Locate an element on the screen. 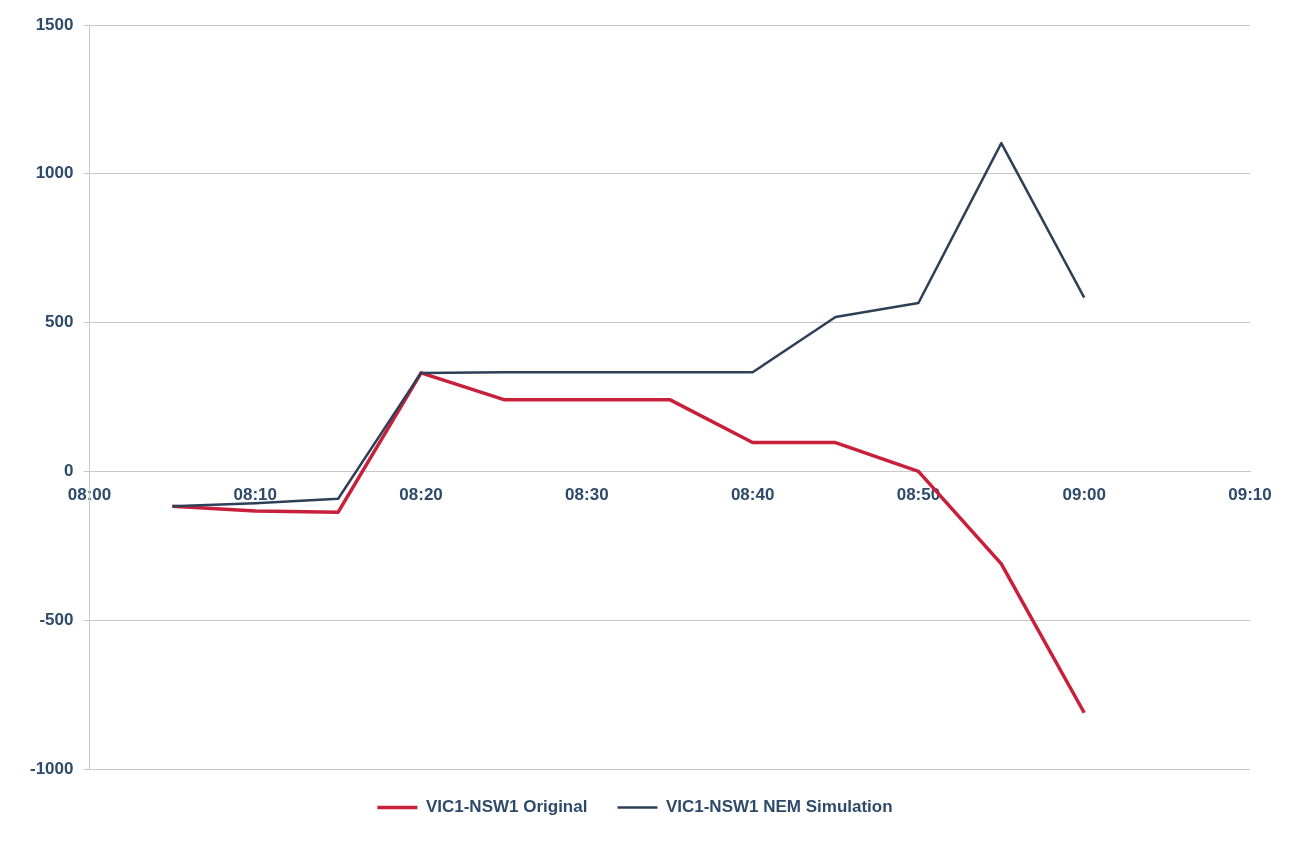 Image resolution: width=1290 pixels, height=841 pixels. x-tick-label: 08:10 is located at coordinates (255, 495).